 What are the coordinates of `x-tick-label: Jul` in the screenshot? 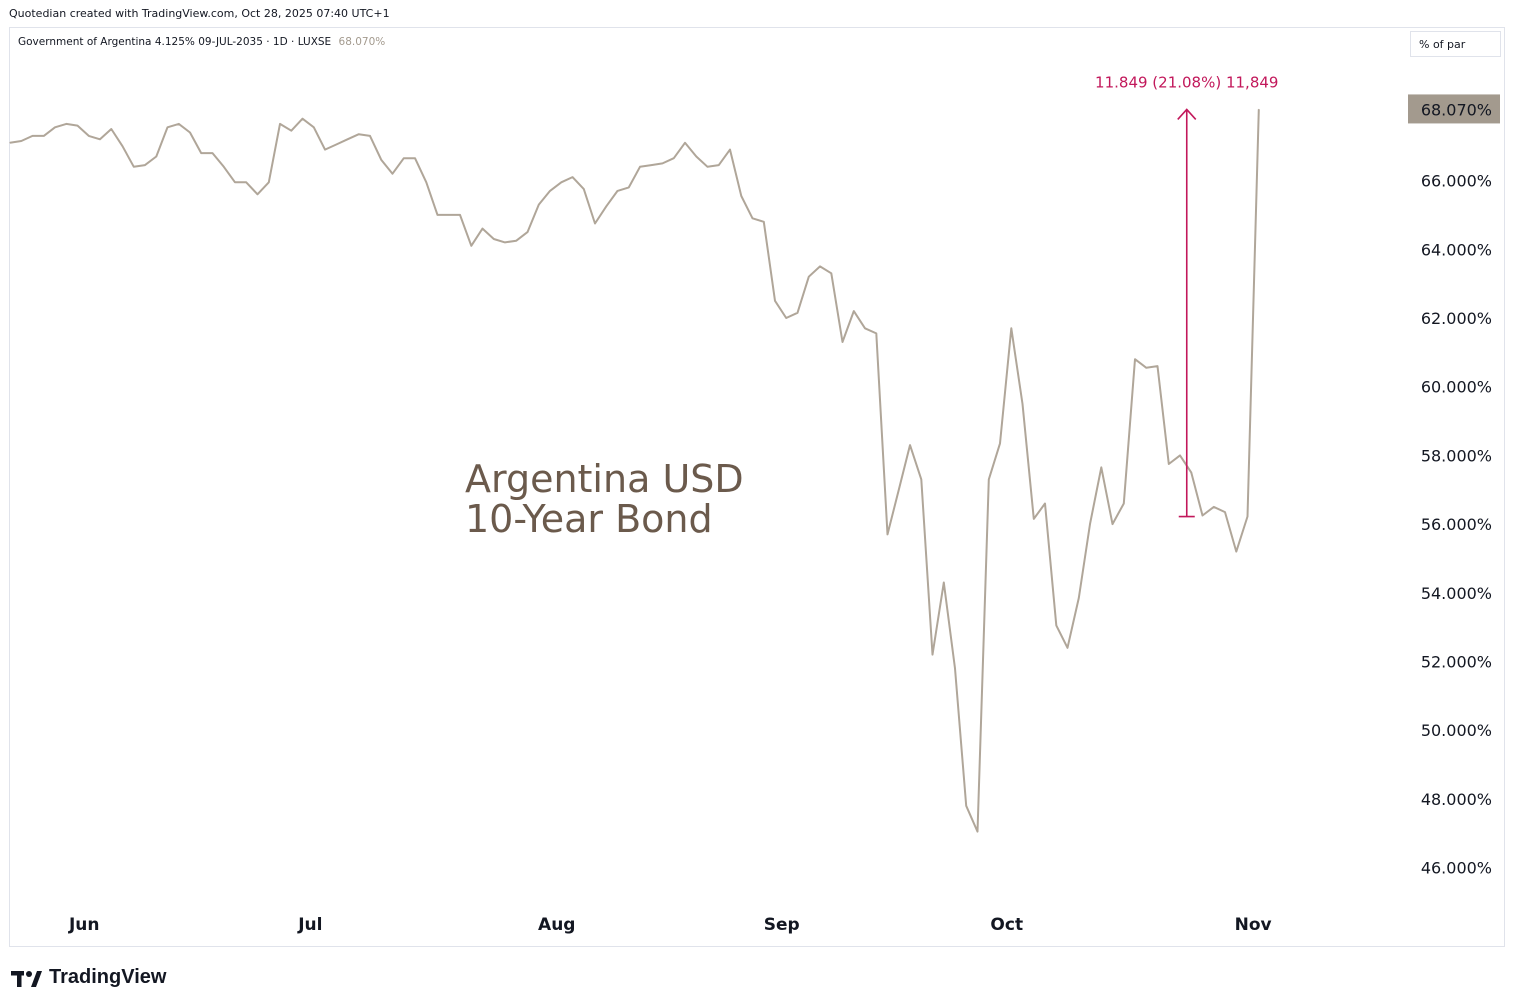 It's located at (309, 925).